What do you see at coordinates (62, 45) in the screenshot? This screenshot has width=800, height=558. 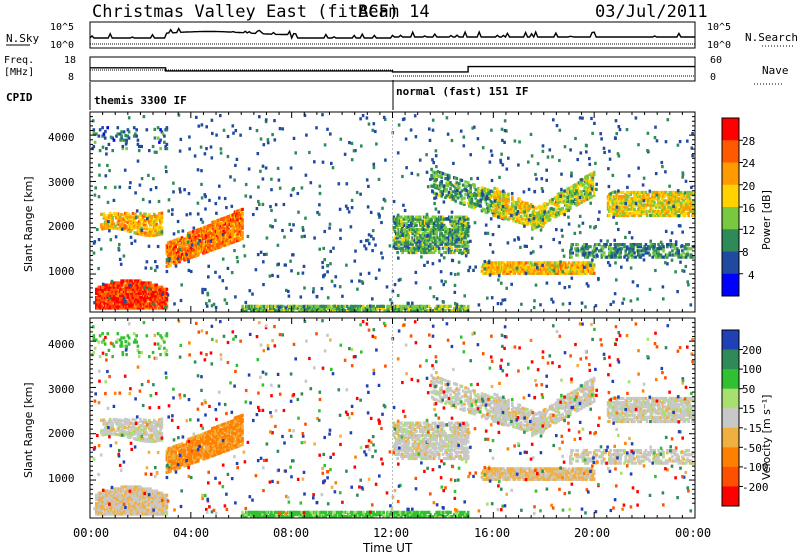 I see `noise-tick-bottom-left: 10^0` at bounding box center [62, 45].